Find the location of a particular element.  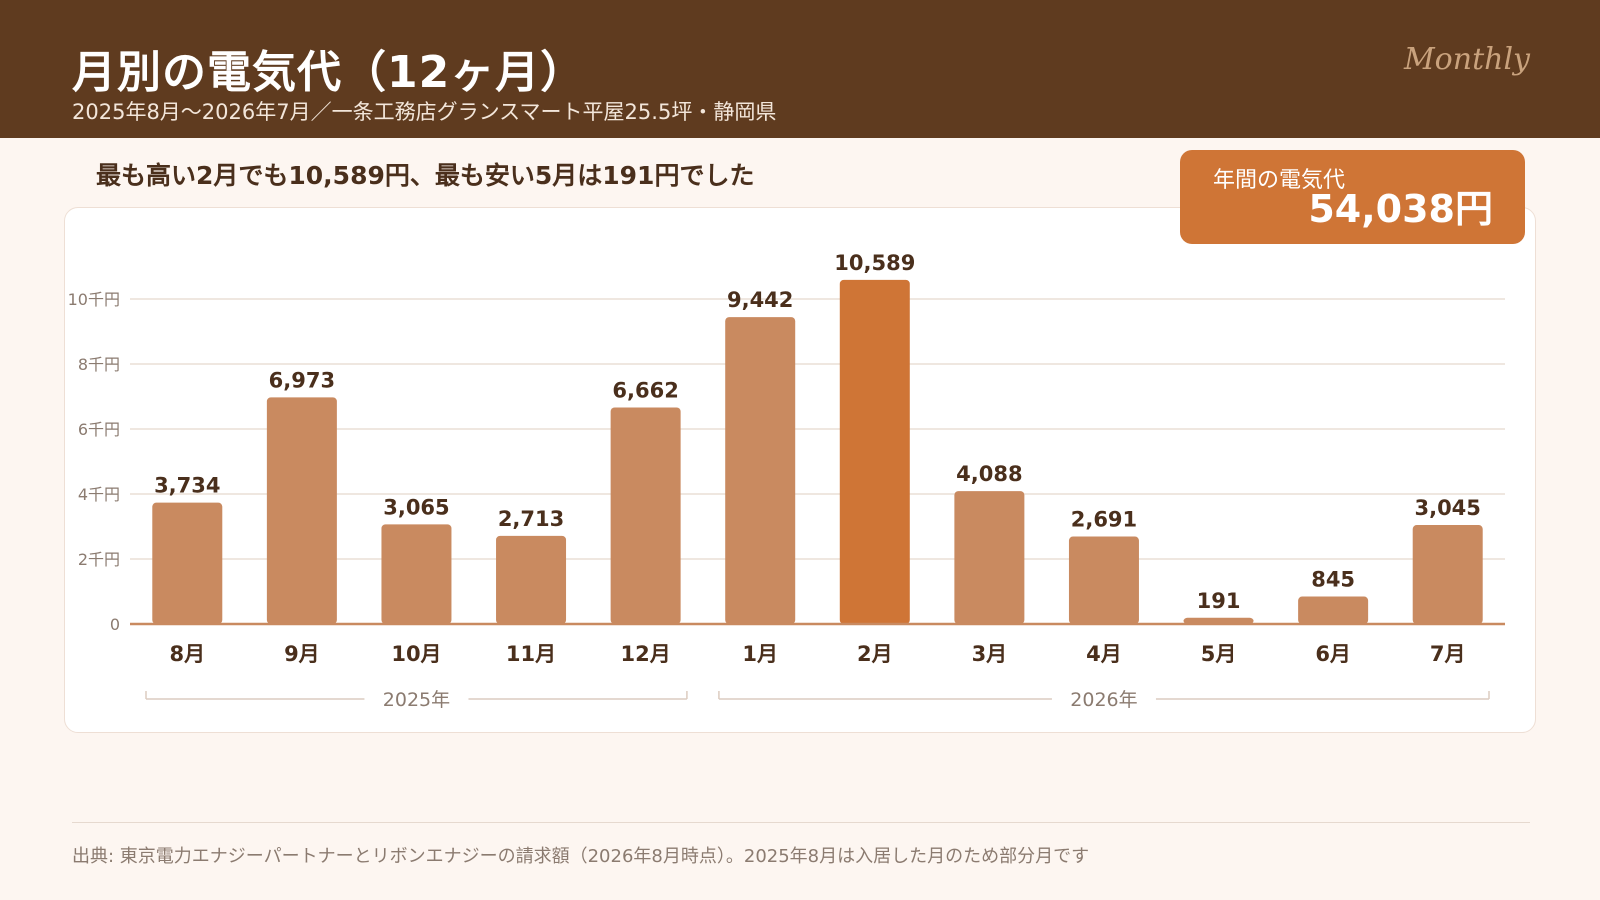

y-tick-label: 8千円 is located at coordinates (99, 364).